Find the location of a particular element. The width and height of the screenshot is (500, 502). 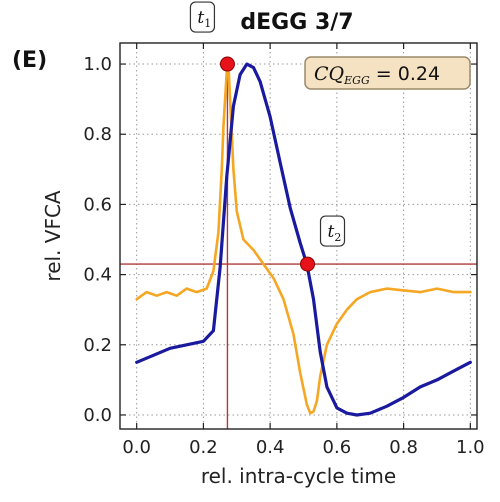

cq-annotation-box: CQEGG = 0.24 is located at coordinates (387, 73).